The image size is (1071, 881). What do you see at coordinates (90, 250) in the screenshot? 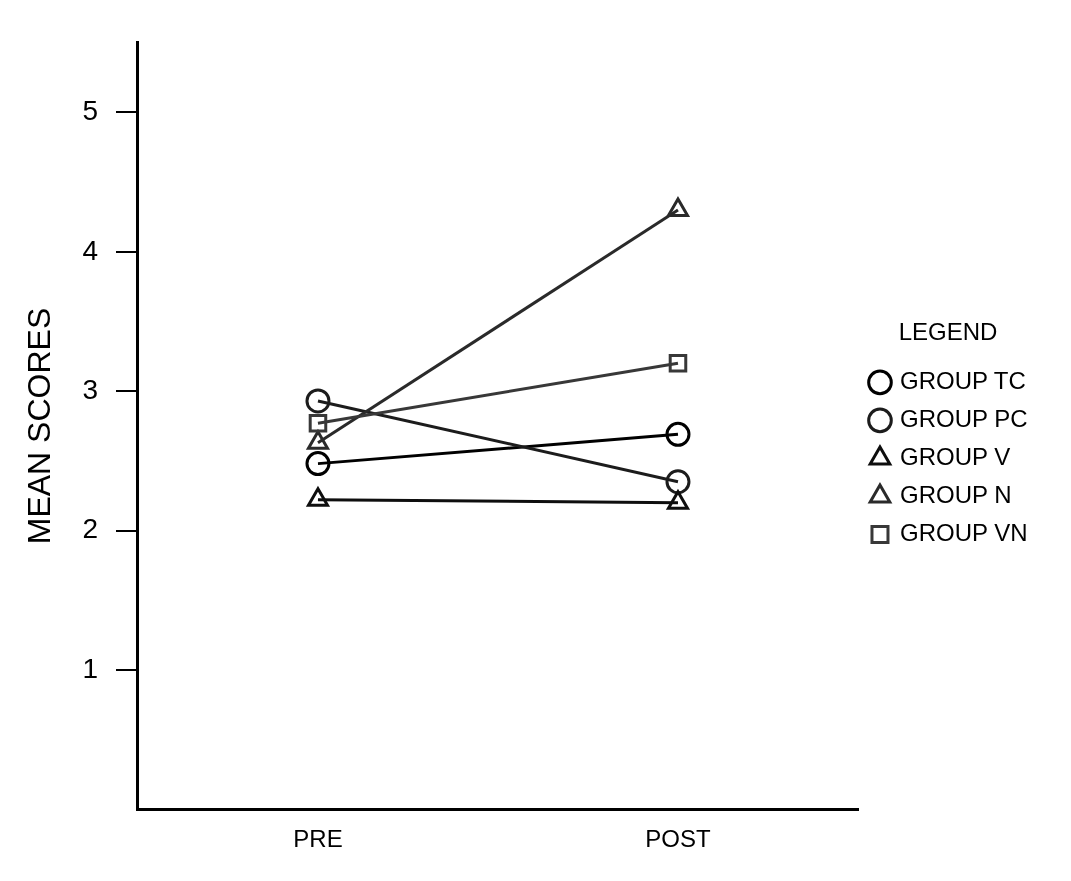
I see `y-tick-label: 4` at bounding box center [90, 250].